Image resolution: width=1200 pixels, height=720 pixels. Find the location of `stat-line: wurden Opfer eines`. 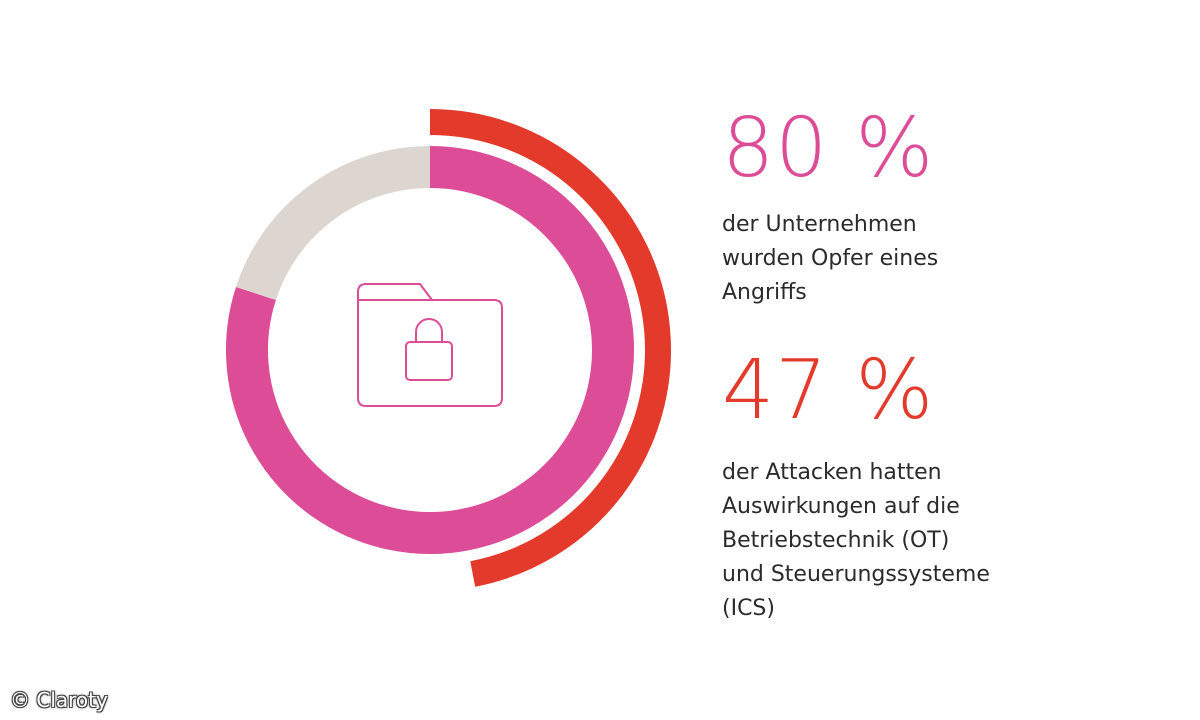

stat-line: wurden Opfer eines is located at coordinates (830, 258).